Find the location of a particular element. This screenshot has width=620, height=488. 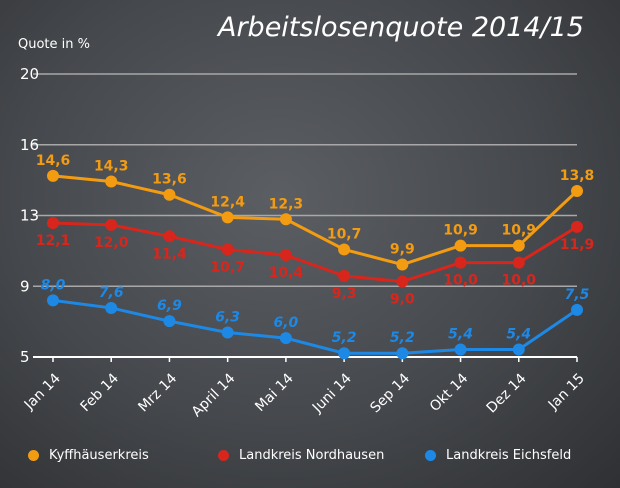

data-label: 11,9 is located at coordinates (577, 245).